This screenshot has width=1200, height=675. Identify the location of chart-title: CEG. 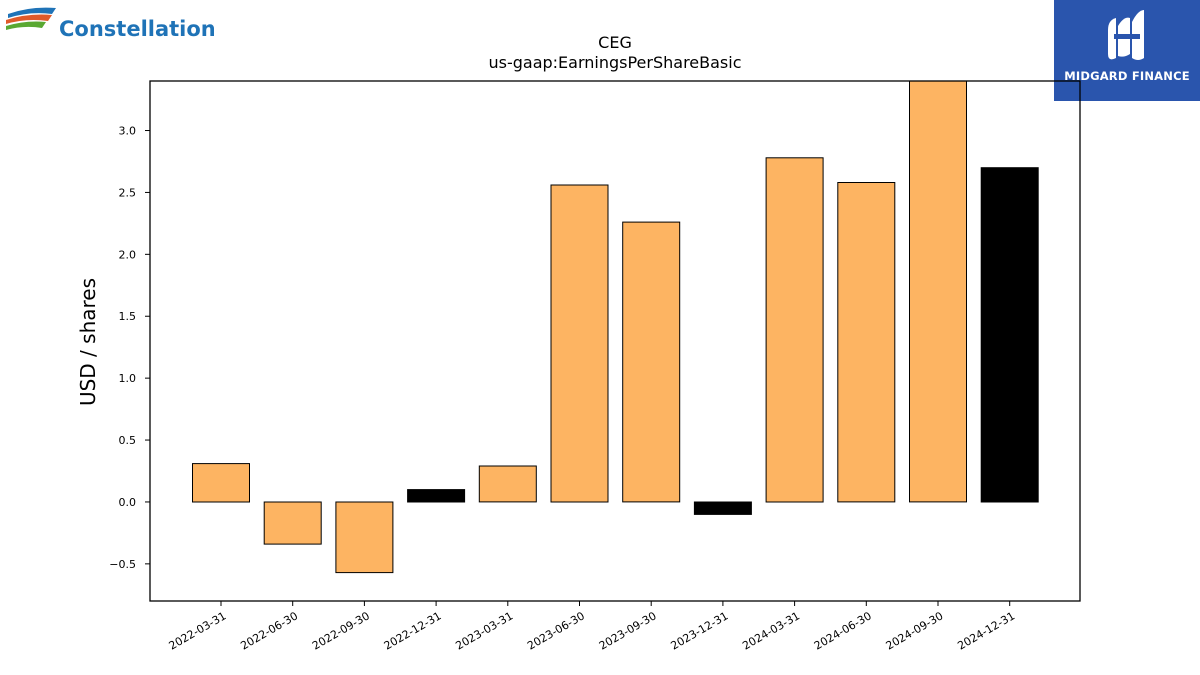
(615, 42).